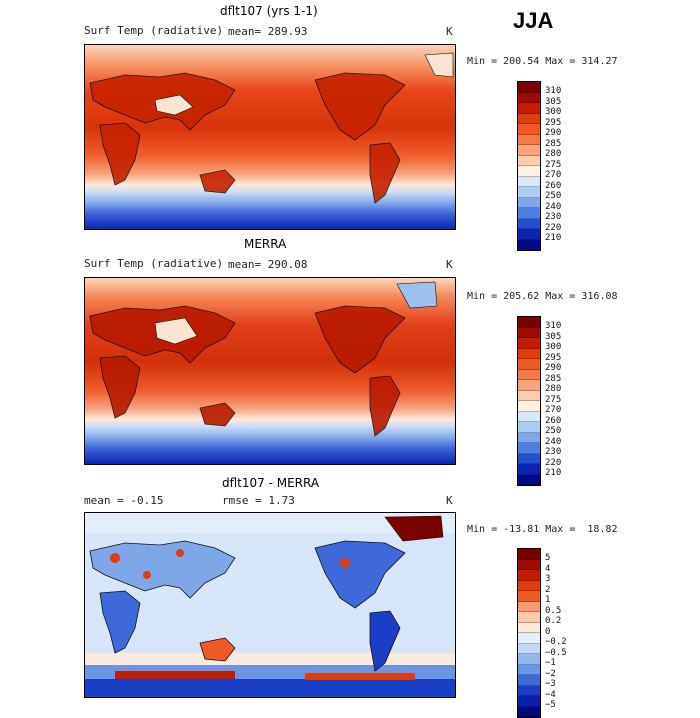  Describe the element at coordinates (548, 589) in the screenshot. I see `colorbar-tick-label: 2` at that location.